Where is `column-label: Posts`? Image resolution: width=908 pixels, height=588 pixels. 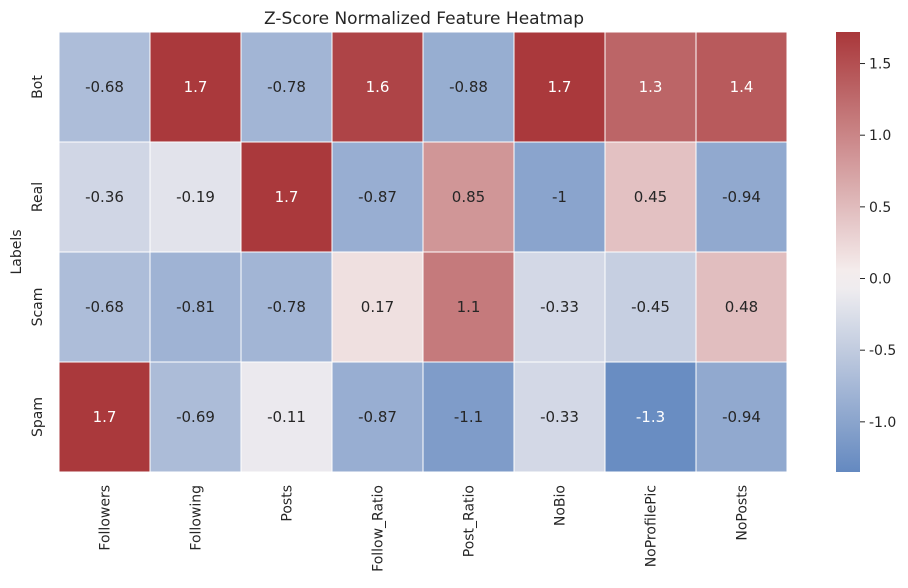 column-label: Posts is located at coordinates (288, 503).